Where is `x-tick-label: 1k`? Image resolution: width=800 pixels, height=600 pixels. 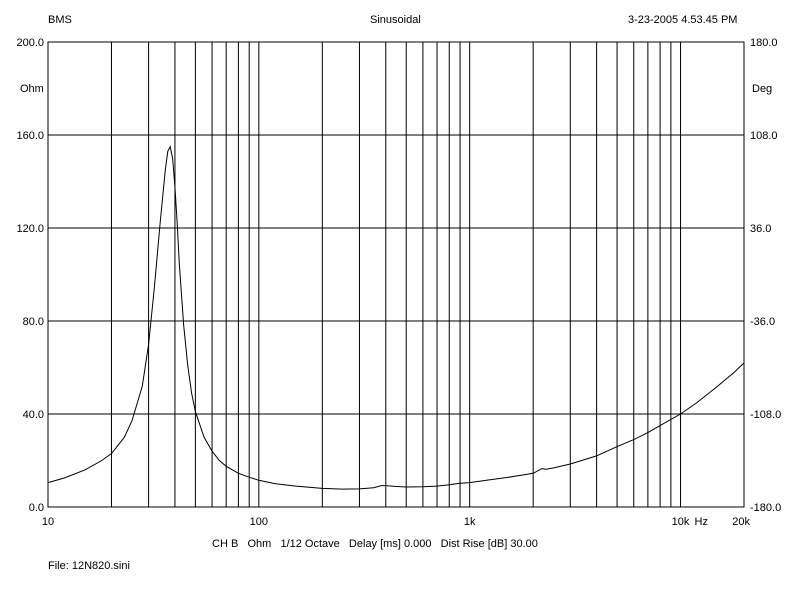
x-tick-label: 1k is located at coordinates (470, 522).